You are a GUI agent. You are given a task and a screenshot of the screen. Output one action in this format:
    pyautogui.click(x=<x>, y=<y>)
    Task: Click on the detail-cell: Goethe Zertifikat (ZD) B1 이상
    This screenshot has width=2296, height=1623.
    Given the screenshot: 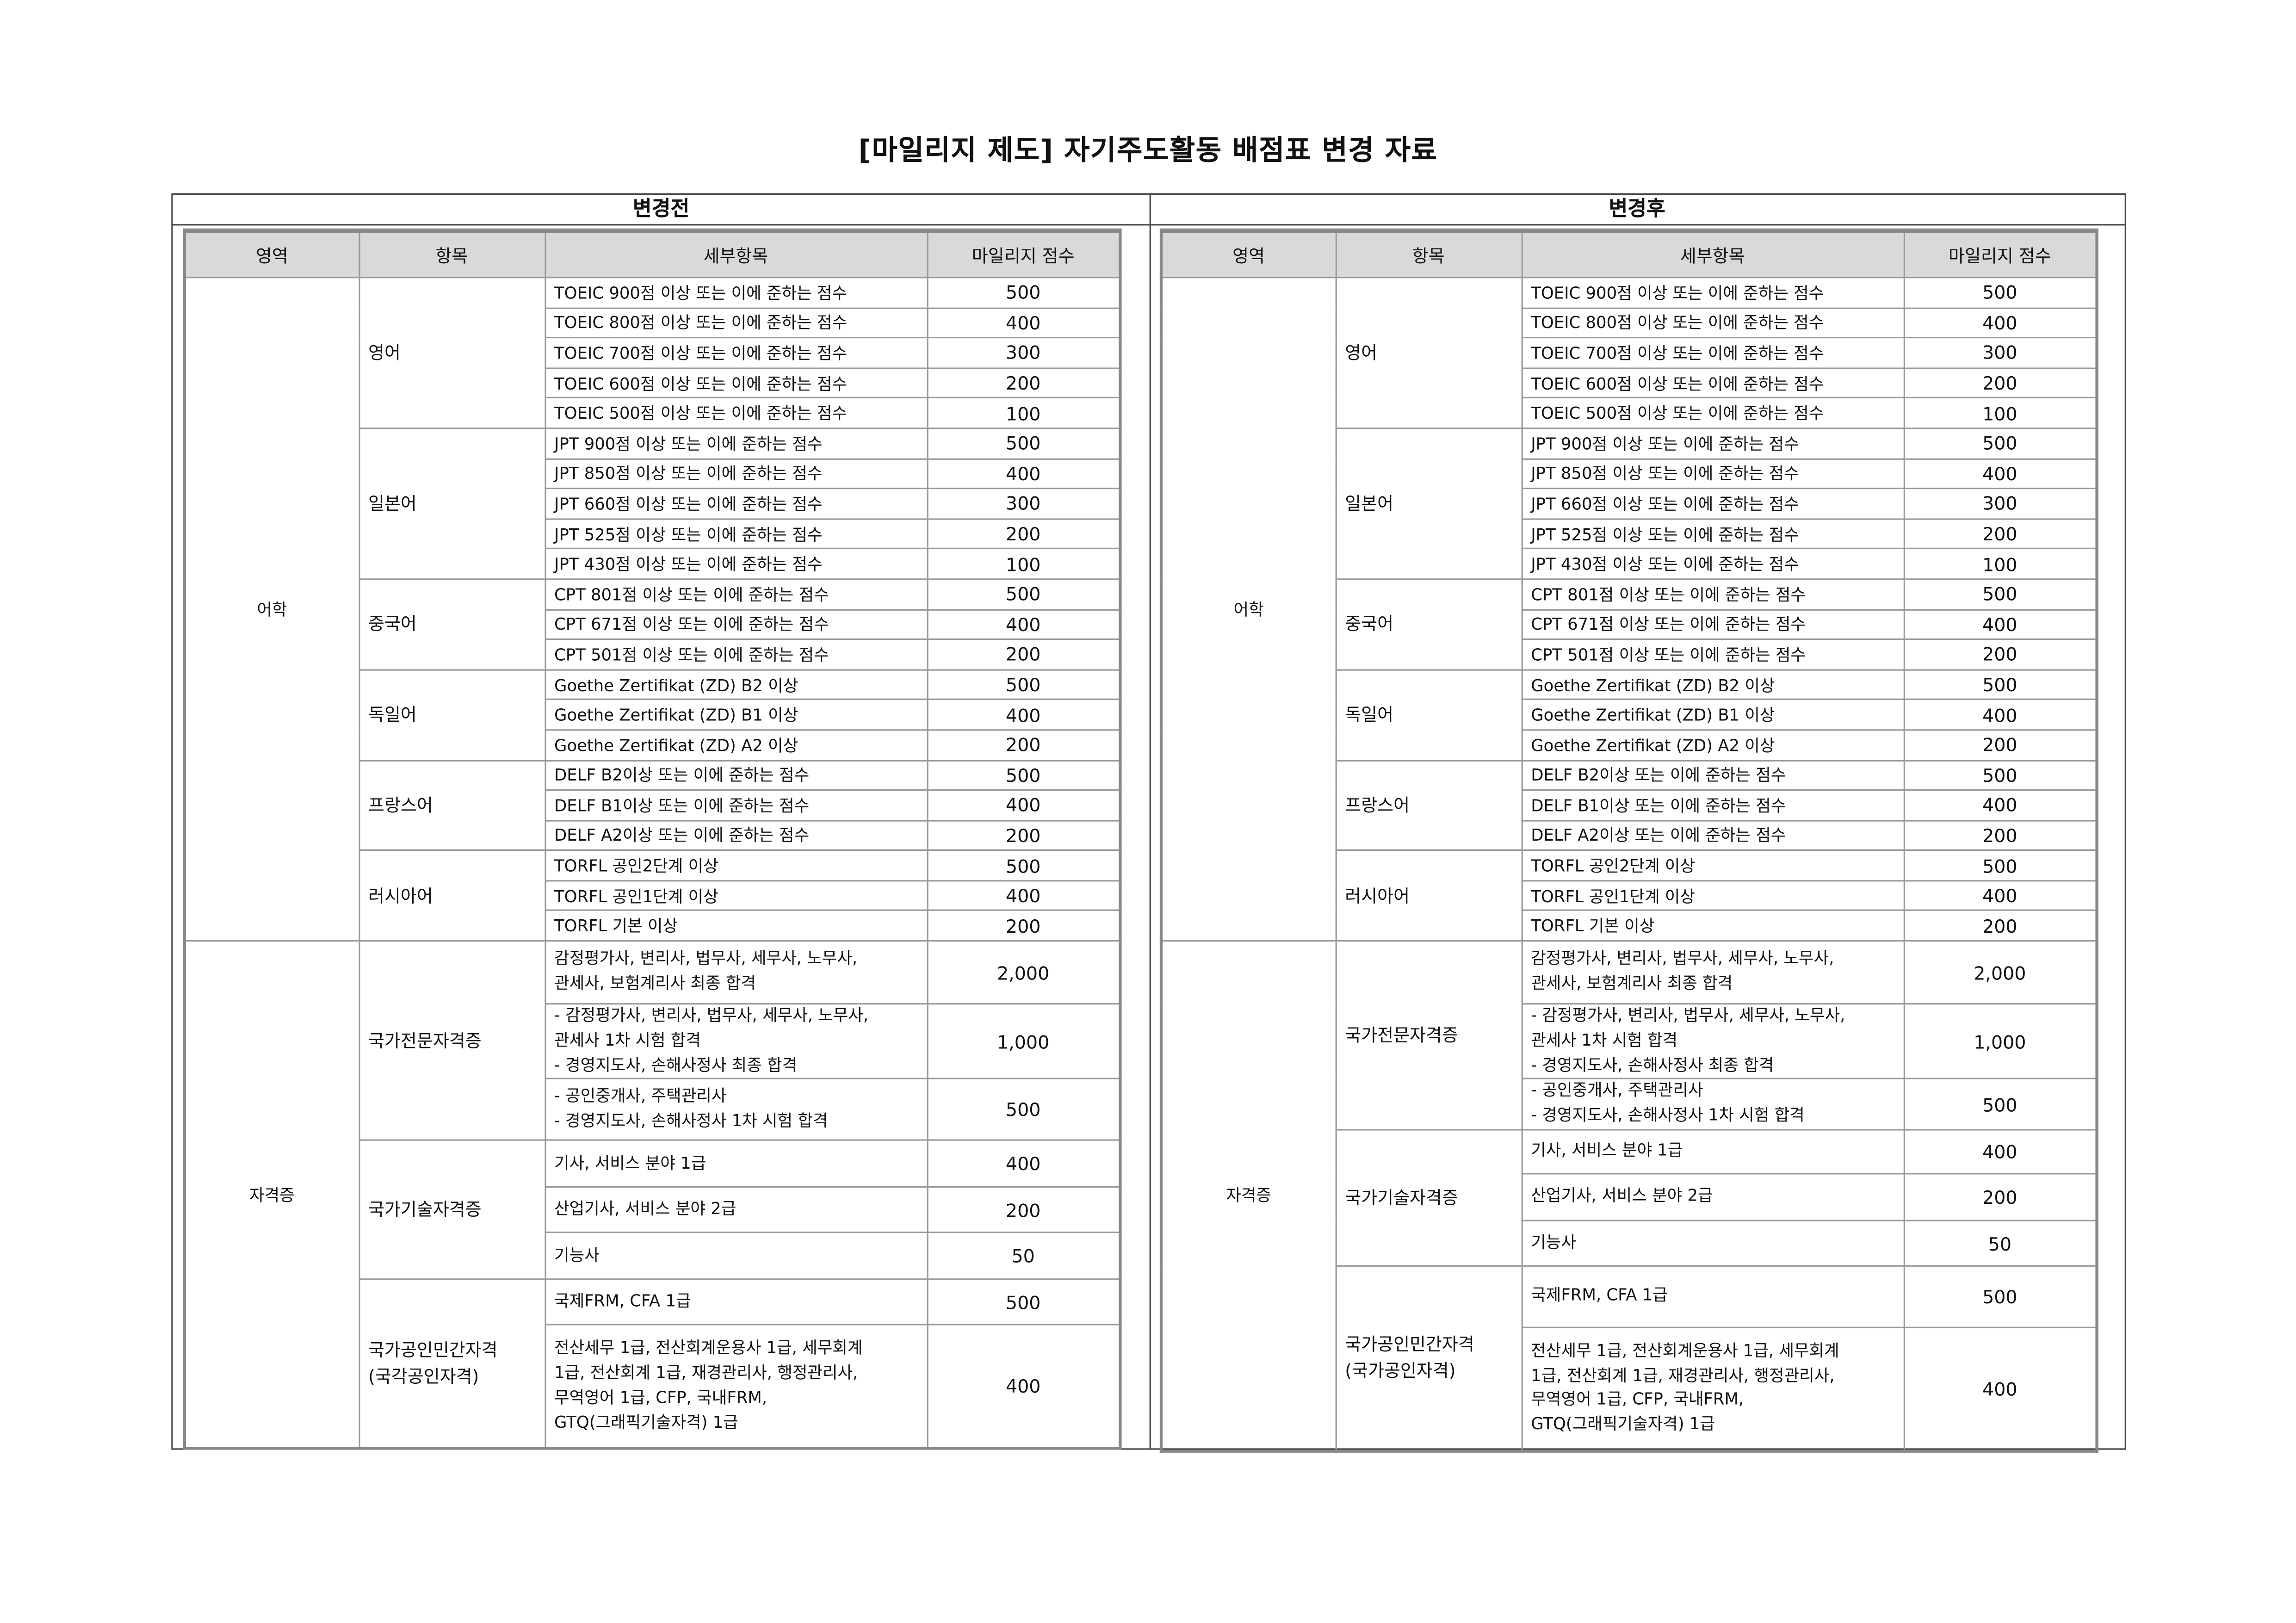 What is the action you would take?
    pyautogui.click(x=736, y=715)
    